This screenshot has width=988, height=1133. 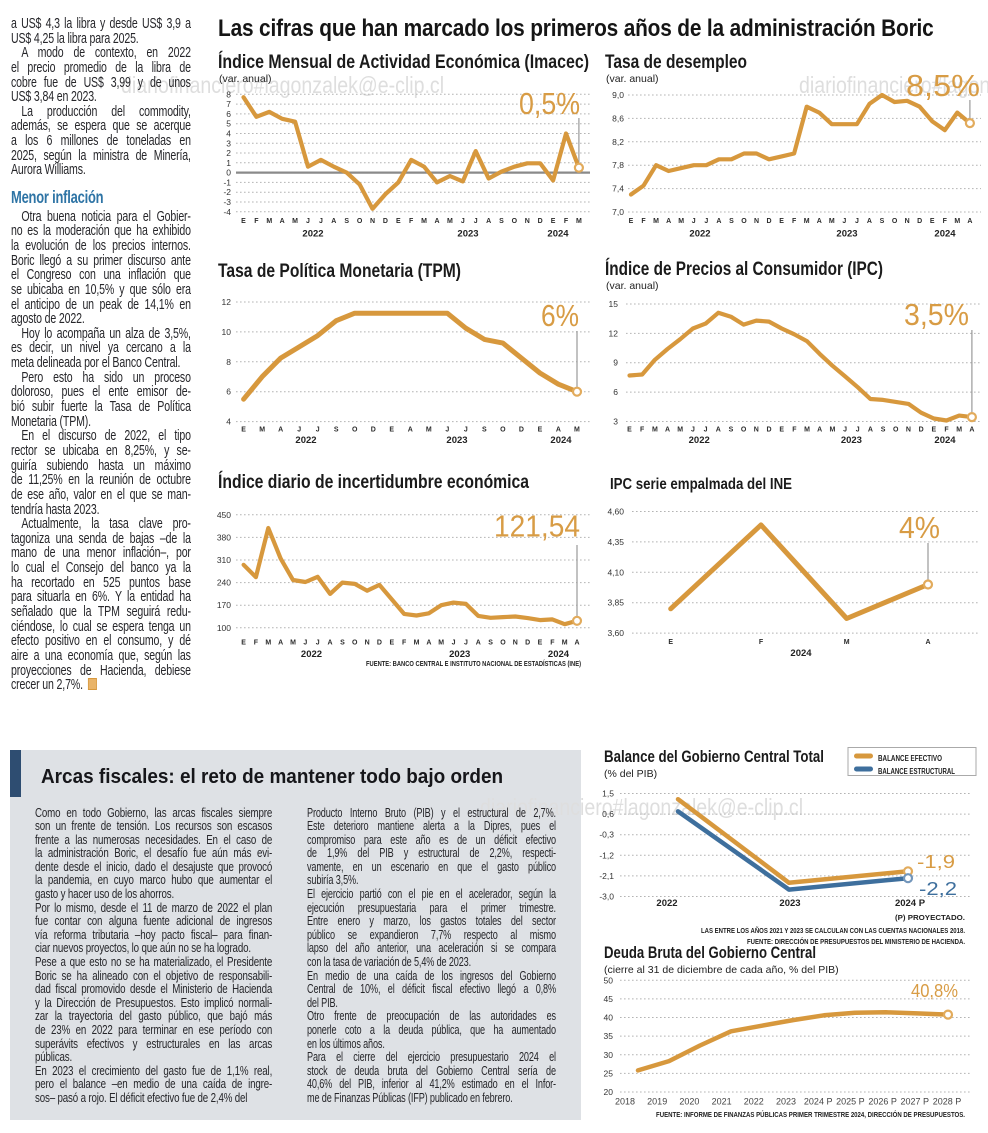 I want to click on svg-text: 1,5, so click(x=608, y=794).